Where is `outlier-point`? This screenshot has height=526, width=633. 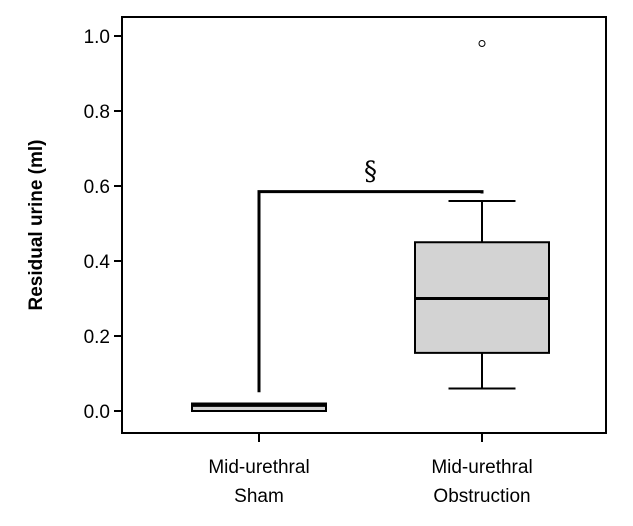
outlier-point is located at coordinates (482, 43).